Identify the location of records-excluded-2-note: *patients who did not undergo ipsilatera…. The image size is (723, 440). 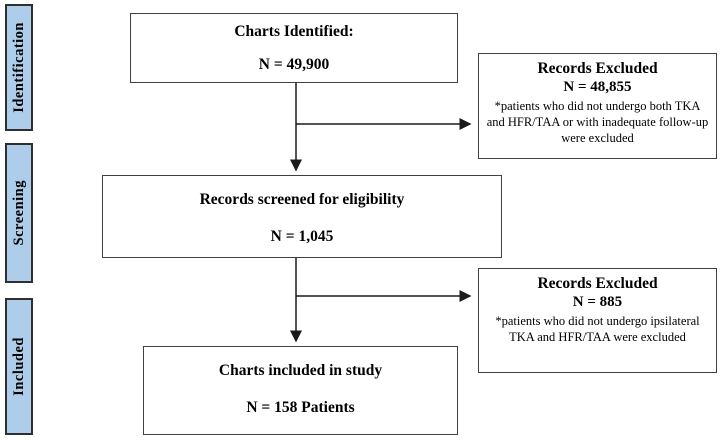
(597, 329).